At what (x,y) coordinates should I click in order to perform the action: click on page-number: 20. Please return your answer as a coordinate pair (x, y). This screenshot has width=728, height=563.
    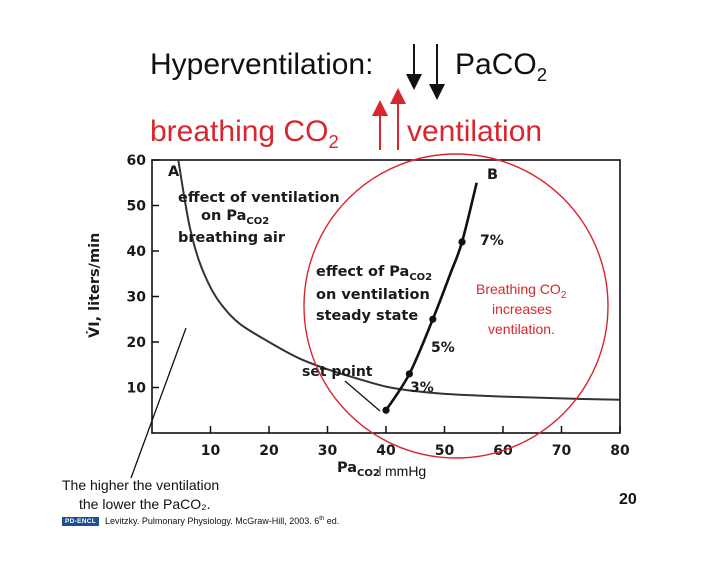
    Looking at the image, I should click on (628, 499).